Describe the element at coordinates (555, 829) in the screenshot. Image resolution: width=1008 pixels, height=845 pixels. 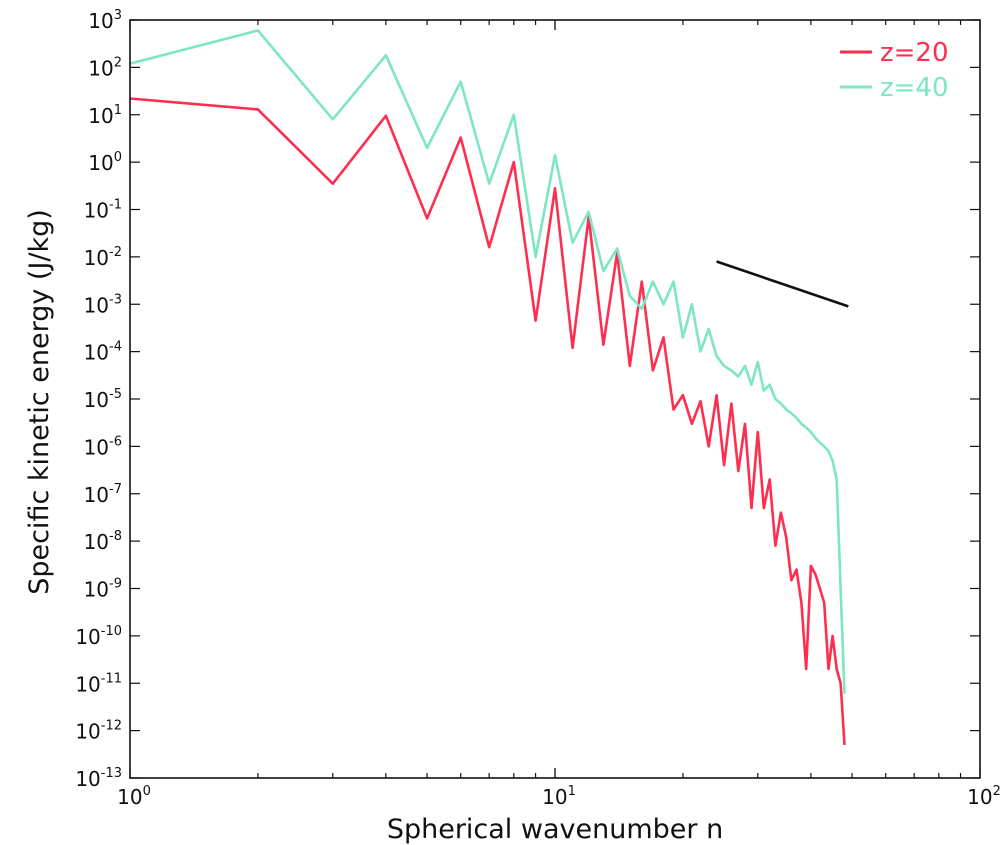
I see `x-axis-title: Spherical wavenumber n` at that location.